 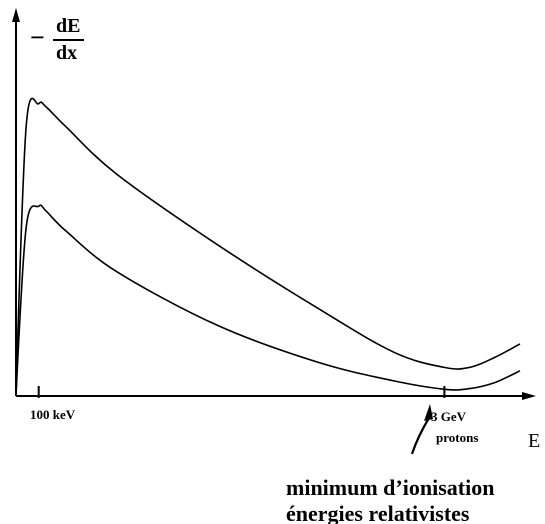 I want to click on y-label-minus: −, so click(x=37, y=37).